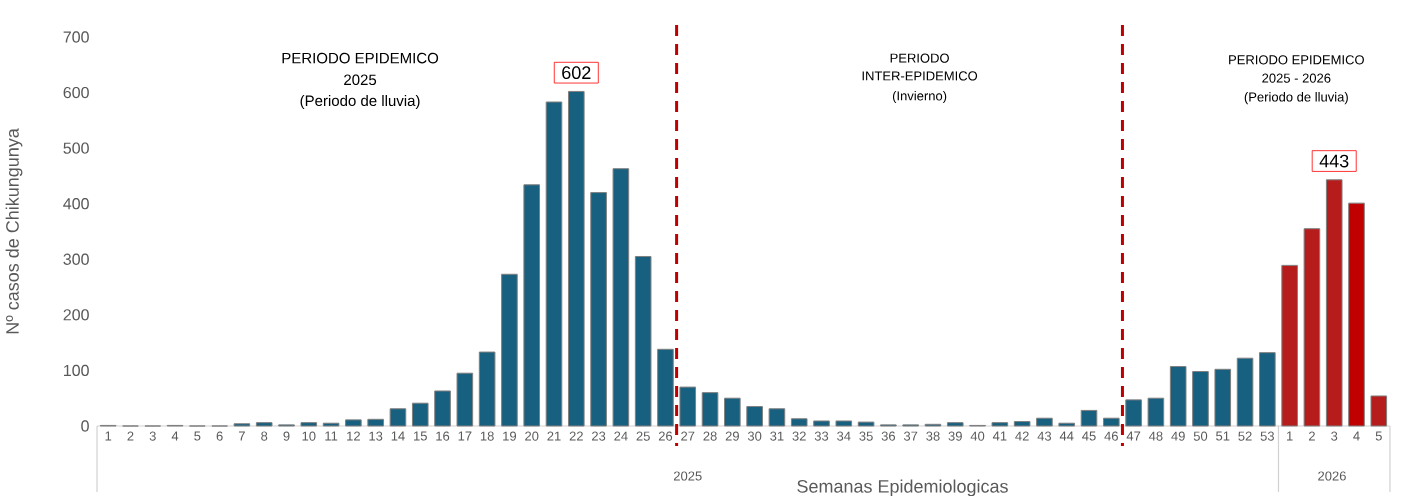  I want to click on x-tick-label: 20, so click(532, 436).